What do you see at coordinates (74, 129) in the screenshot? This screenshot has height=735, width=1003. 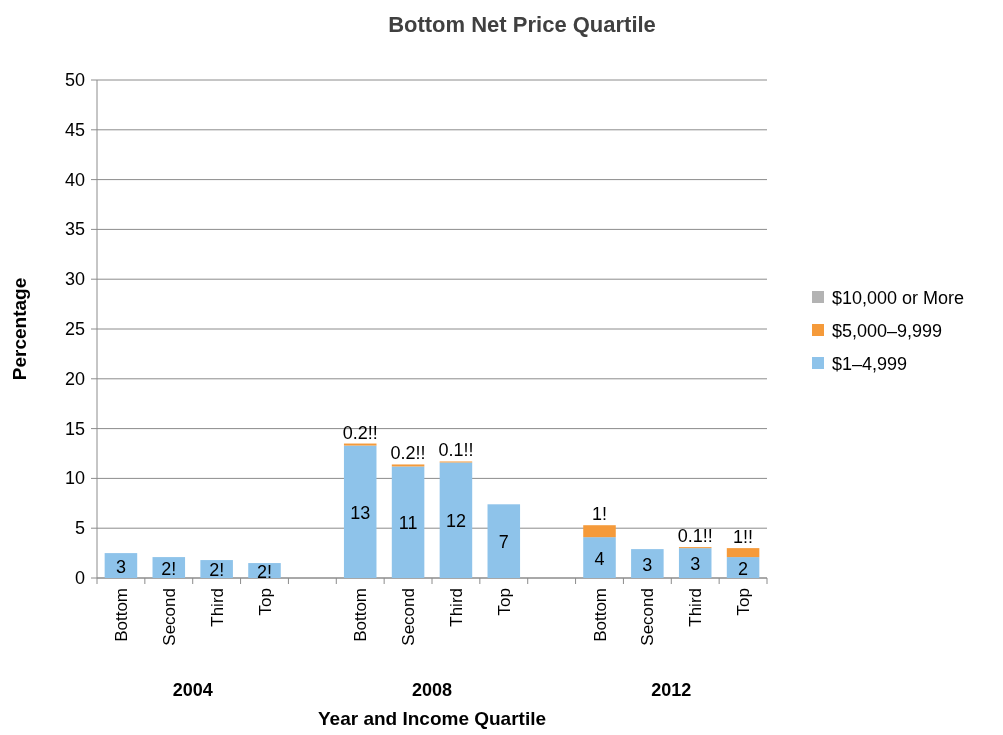 I see `y-tick-label: 45` at bounding box center [74, 129].